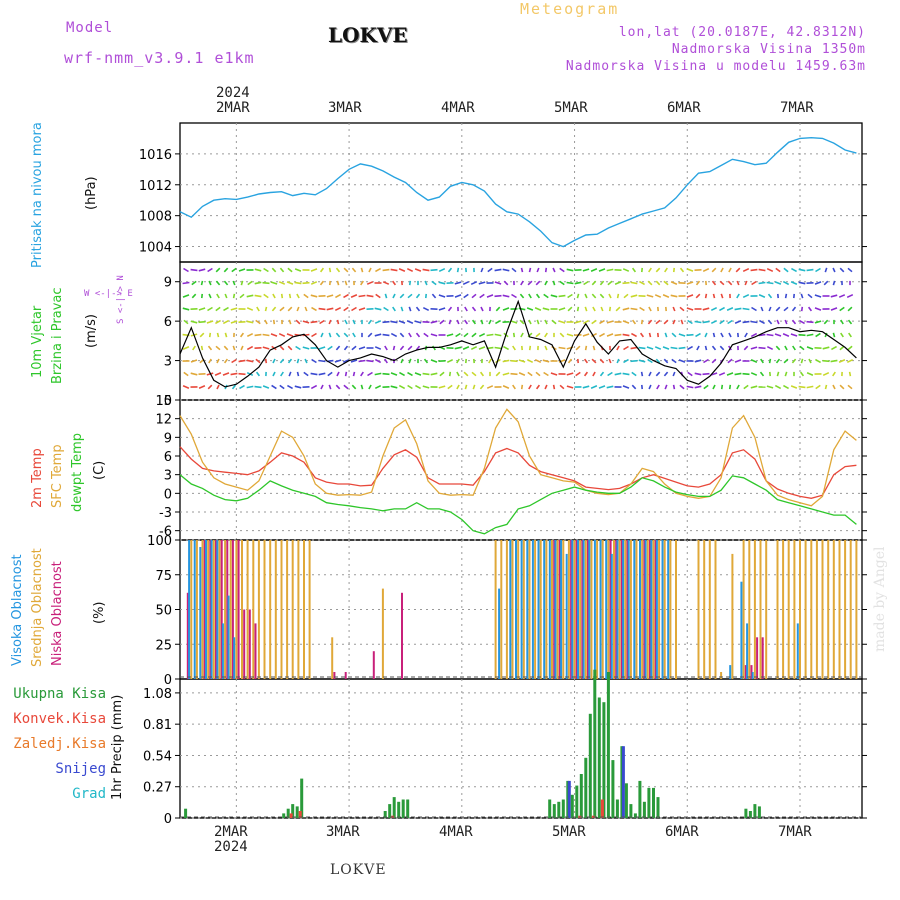 Image resolution: width=900 pixels, height=900 pixels. I want to click on y-tick-label: 6, so click(168, 322).